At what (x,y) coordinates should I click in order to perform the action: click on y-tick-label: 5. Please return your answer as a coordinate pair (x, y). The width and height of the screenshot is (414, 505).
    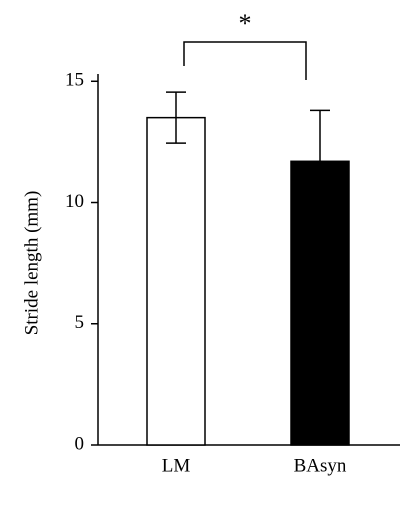
    Looking at the image, I should click on (80, 322).